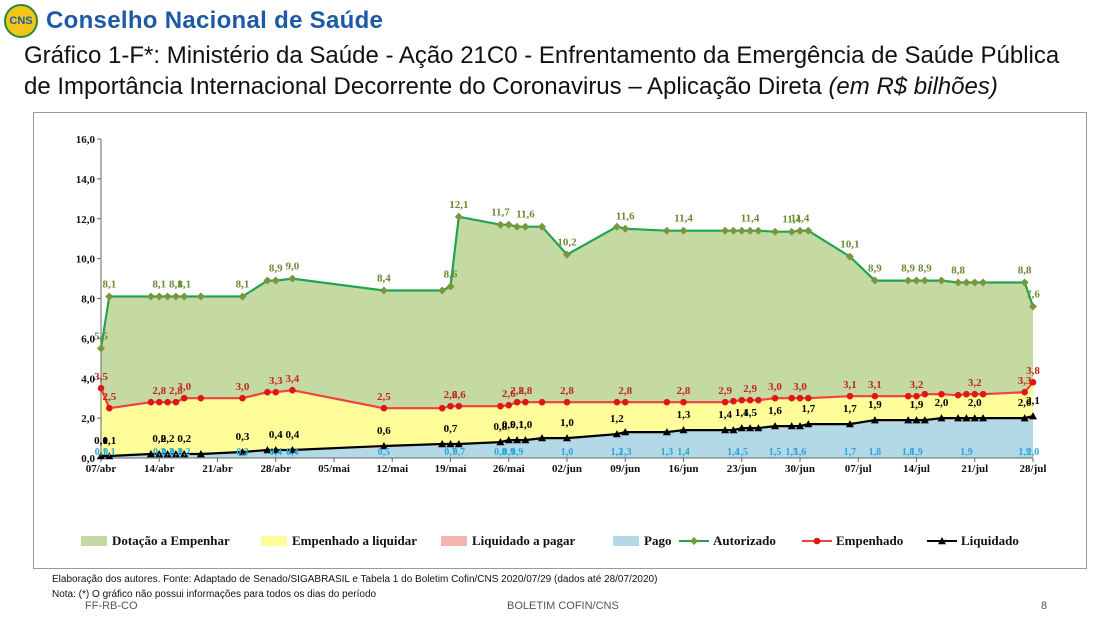 This screenshot has height=624, width=1101. What do you see at coordinates (184, 387) in the screenshot?
I see `empenhado-data-label: 3,0` at bounding box center [184, 387].